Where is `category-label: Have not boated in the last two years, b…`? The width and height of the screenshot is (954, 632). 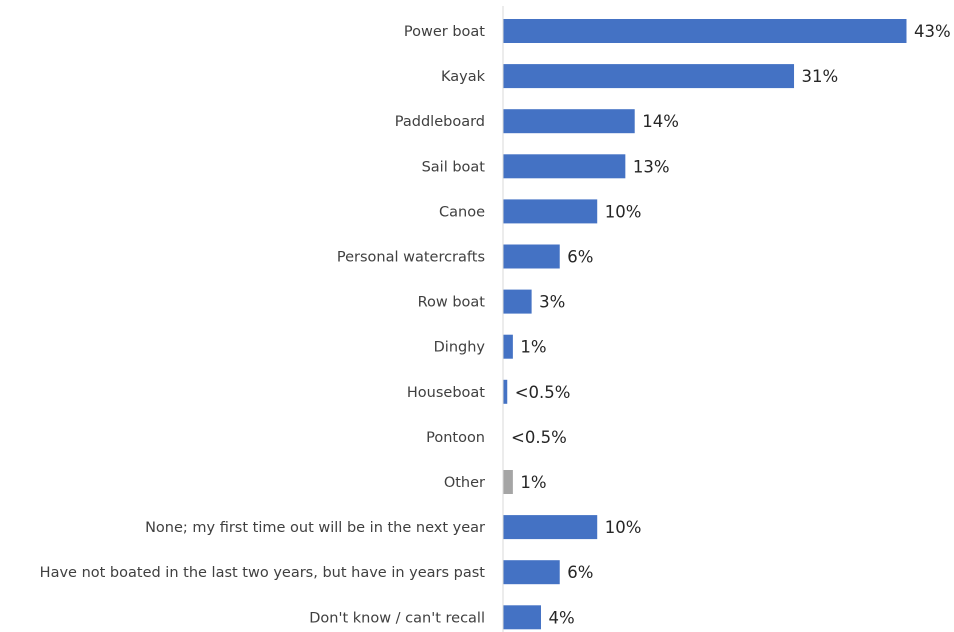 category-label: Have not boated in the last two years, b… is located at coordinates (263, 573).